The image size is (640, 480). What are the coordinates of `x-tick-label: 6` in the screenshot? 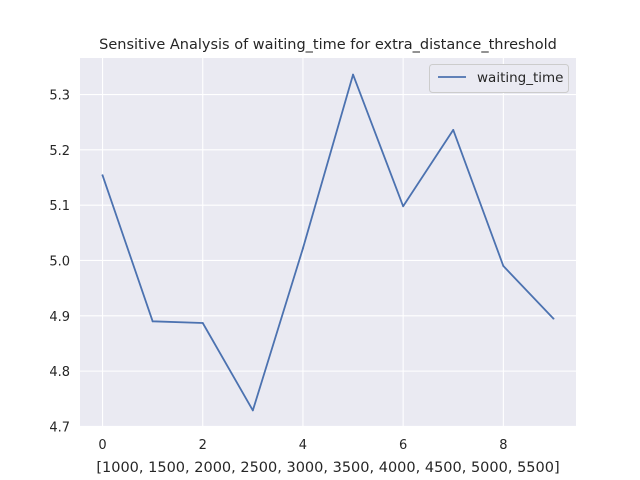 It's located at (403, 445).